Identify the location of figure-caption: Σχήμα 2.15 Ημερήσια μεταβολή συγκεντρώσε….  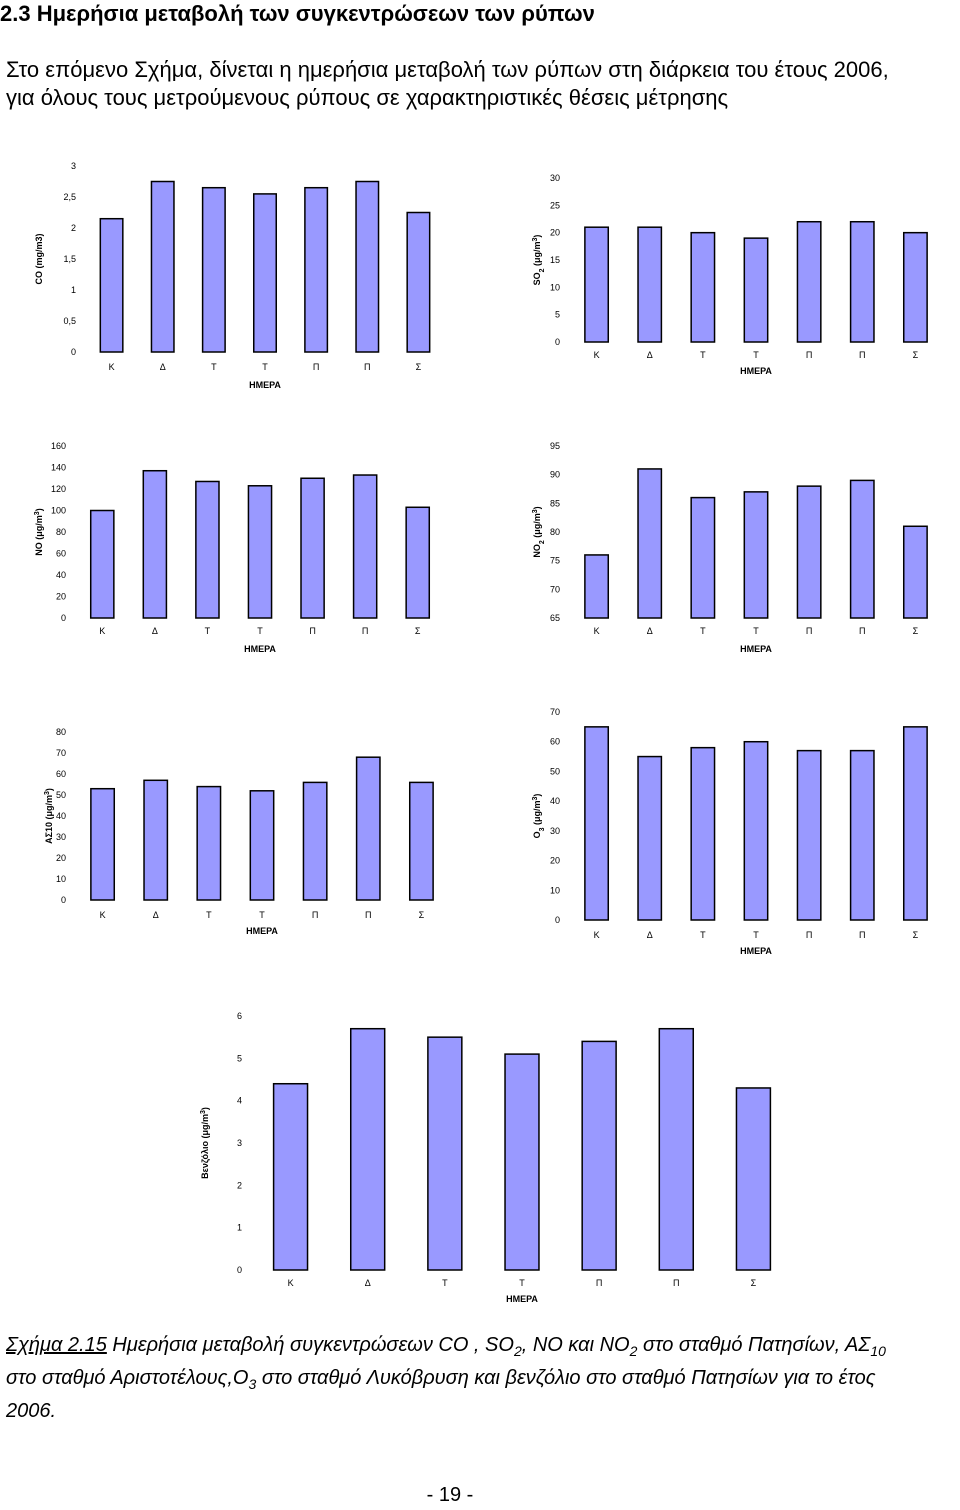
(456, 1378).